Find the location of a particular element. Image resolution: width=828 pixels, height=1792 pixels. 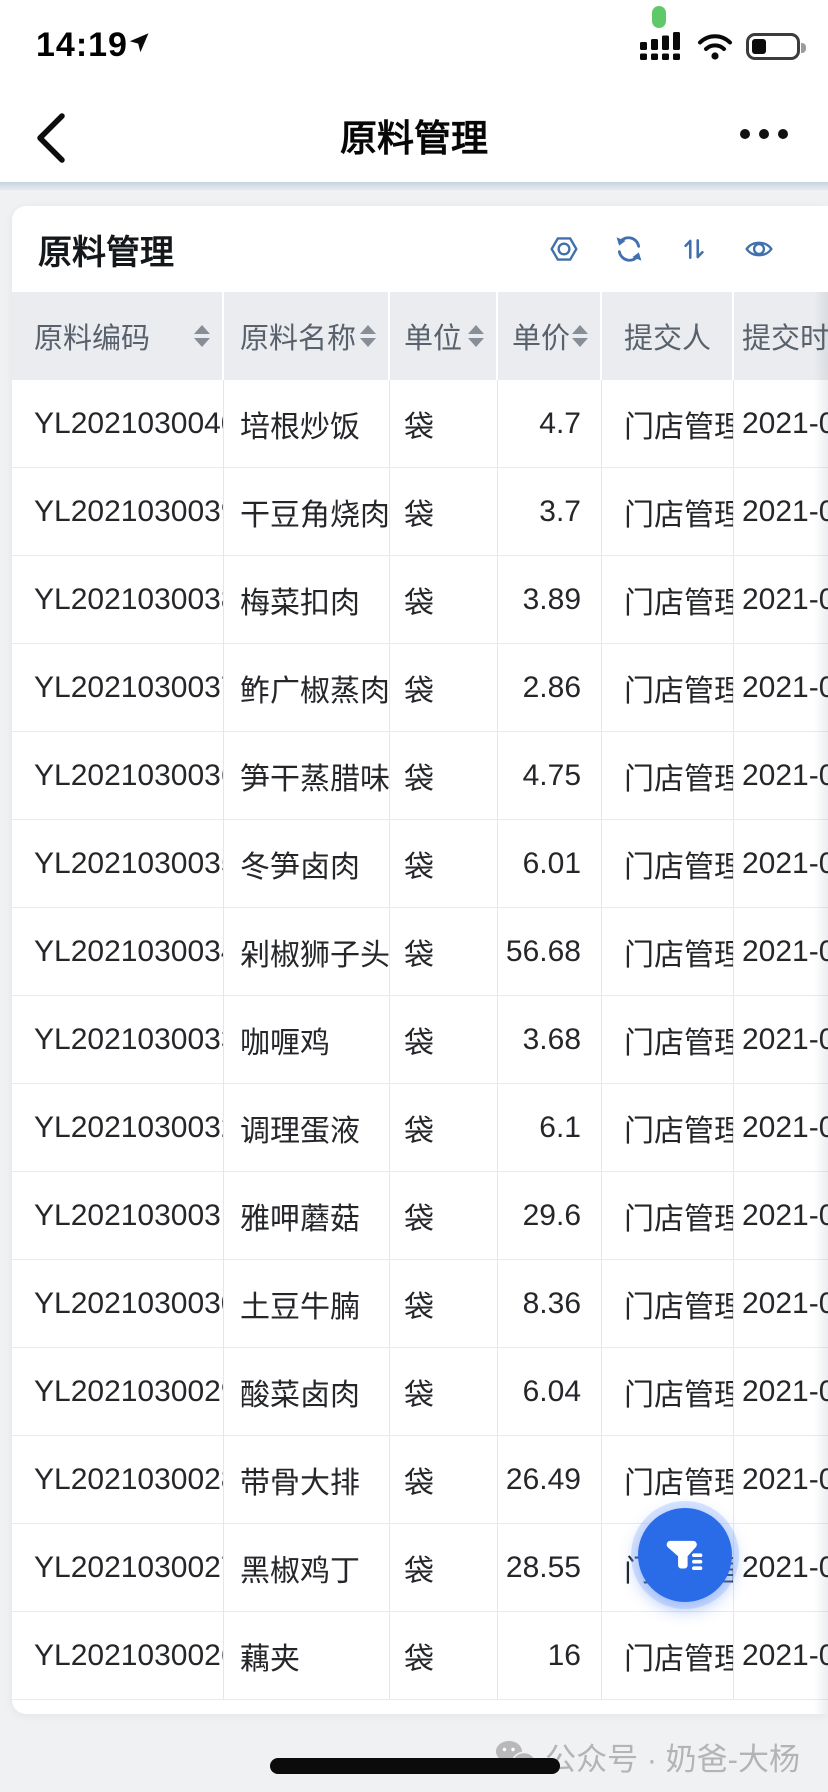

cell-unit-price: 4.75 is located at coordinates (550, 775).